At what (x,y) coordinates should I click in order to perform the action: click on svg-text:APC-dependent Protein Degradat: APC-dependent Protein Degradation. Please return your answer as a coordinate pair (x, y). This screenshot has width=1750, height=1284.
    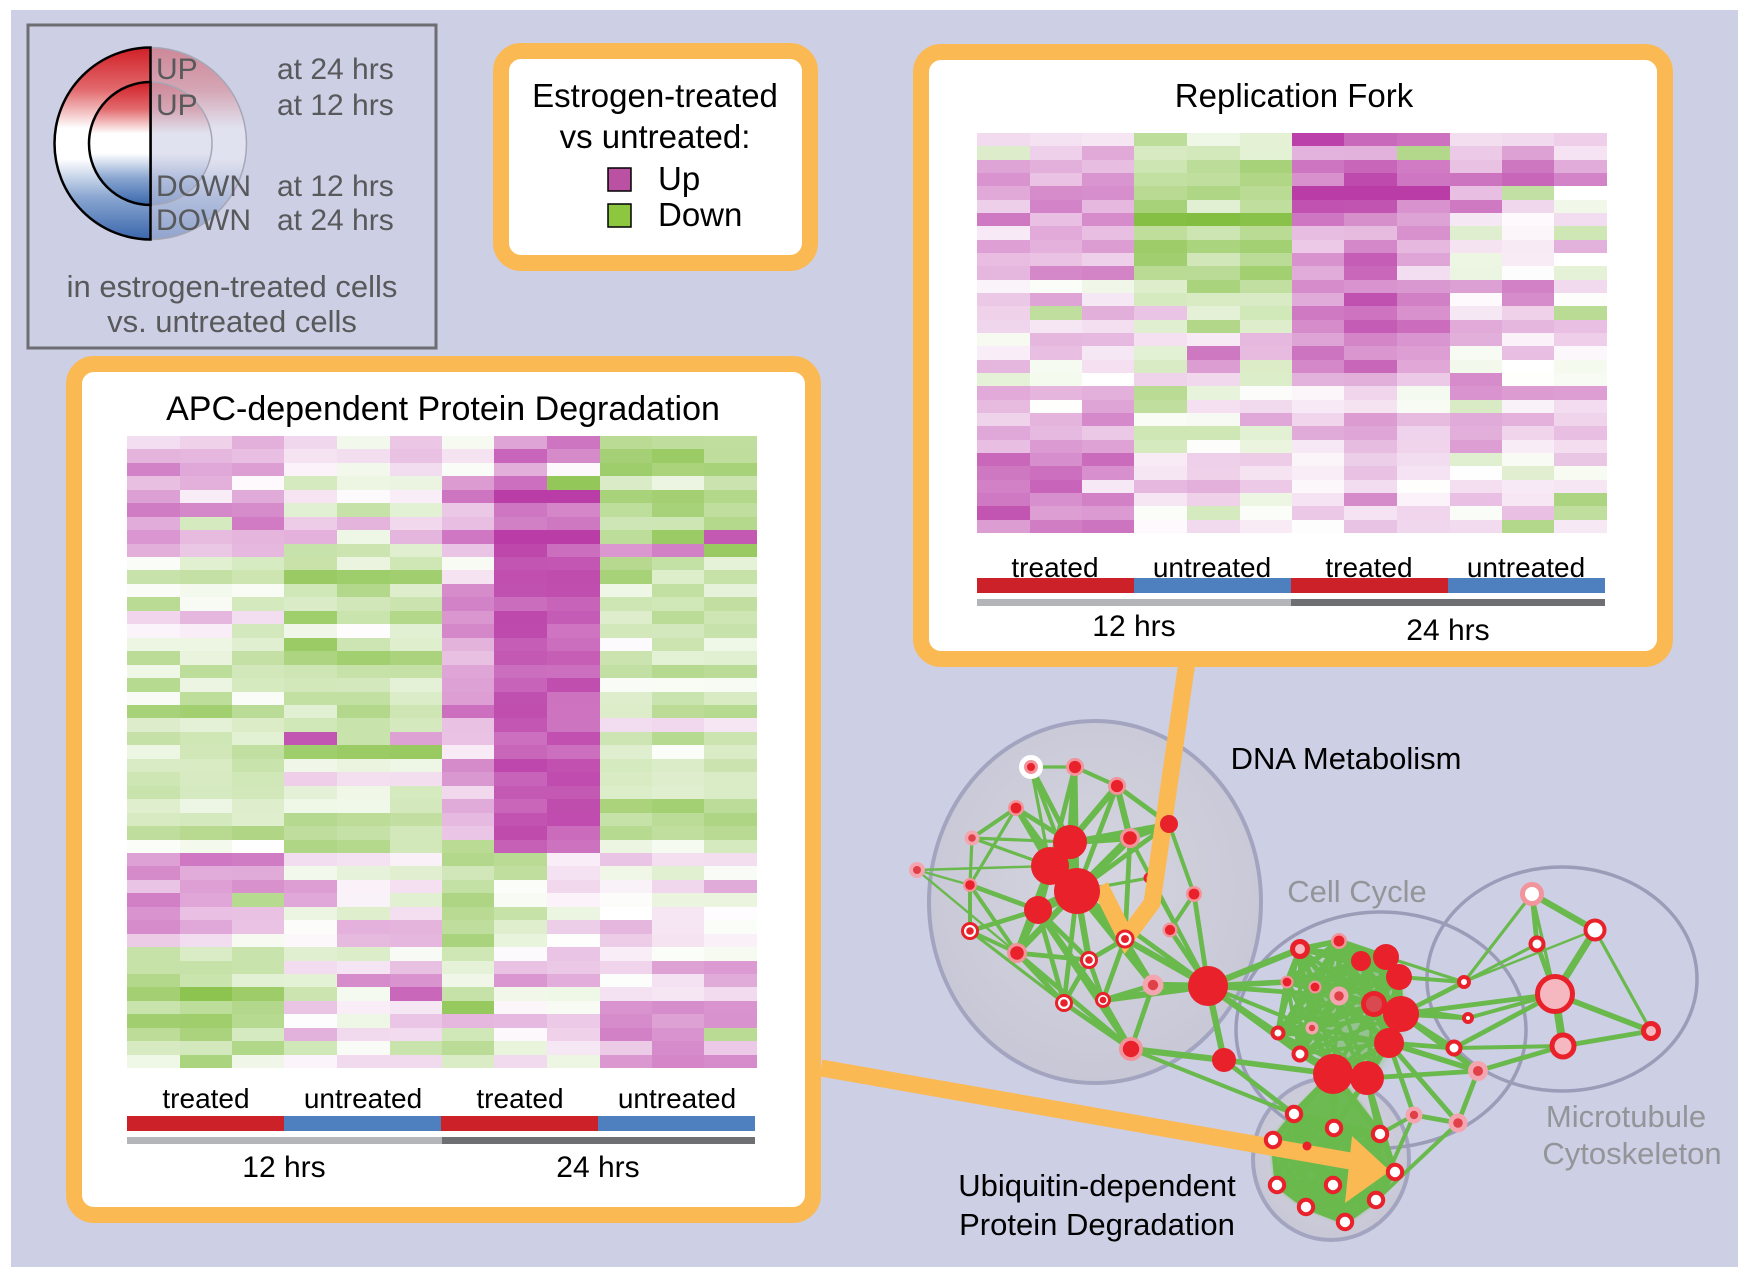
    Looking at the image, I should click on (443, 409).